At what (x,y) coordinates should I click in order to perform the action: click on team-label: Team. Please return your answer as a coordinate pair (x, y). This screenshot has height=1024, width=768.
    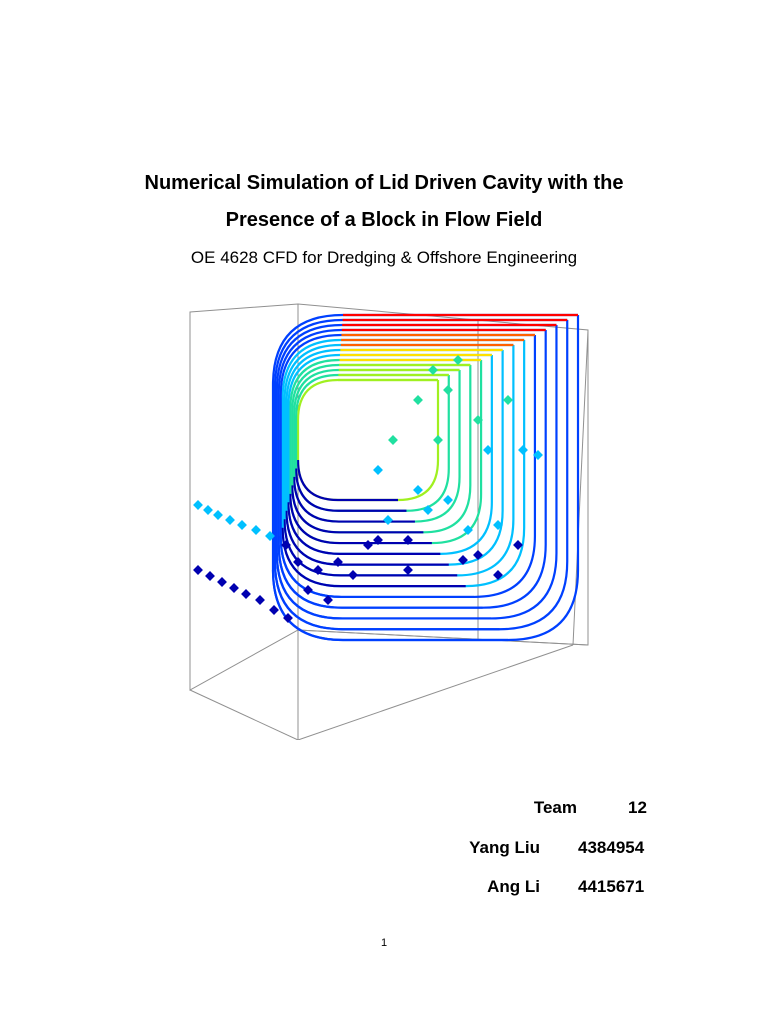
    Looking at the image, I should click on (555, 807).